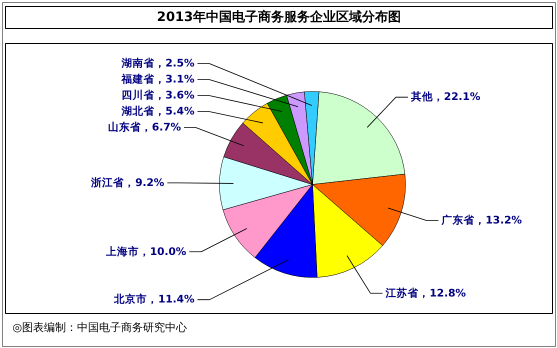  I want to click on slice-label: 湖南省，2.5%, so click(157, 63).